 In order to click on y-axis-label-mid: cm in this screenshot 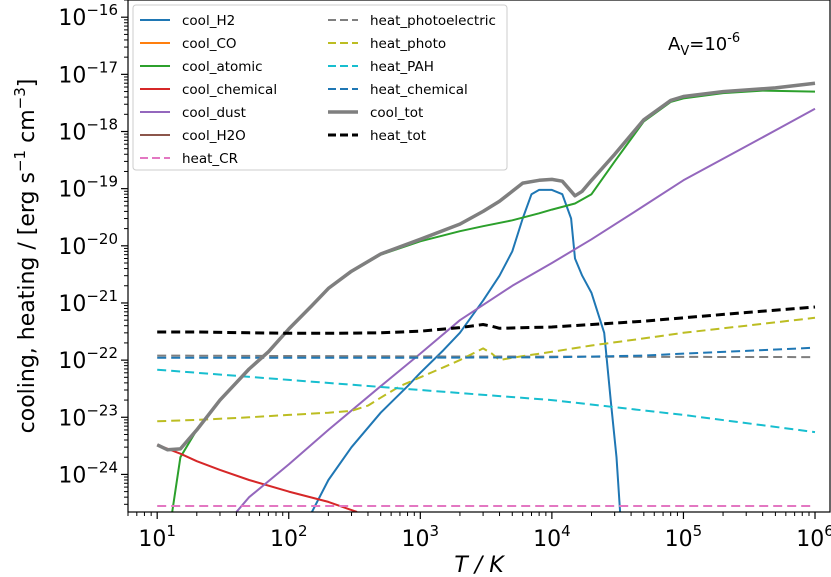, I will do `click(27, 129)`.